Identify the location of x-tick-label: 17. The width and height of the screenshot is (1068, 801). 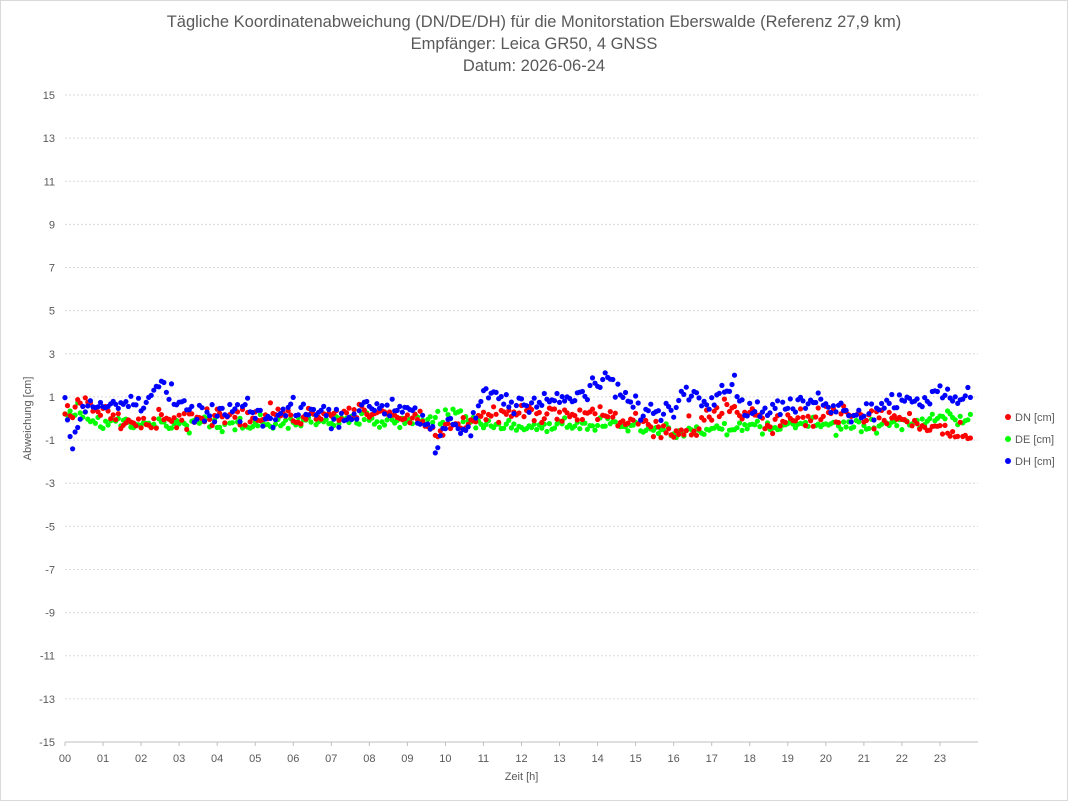
(712, 759).